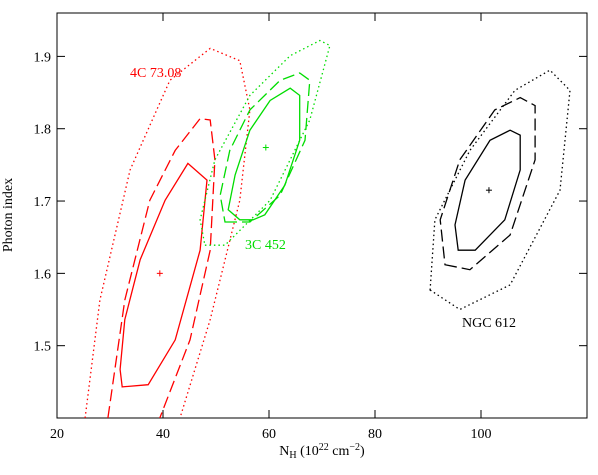 The image size is (598, 475). Describe the element at coordinates (43, 347) in the screenshot. I see `y-tick-label: 1.5` at that location.